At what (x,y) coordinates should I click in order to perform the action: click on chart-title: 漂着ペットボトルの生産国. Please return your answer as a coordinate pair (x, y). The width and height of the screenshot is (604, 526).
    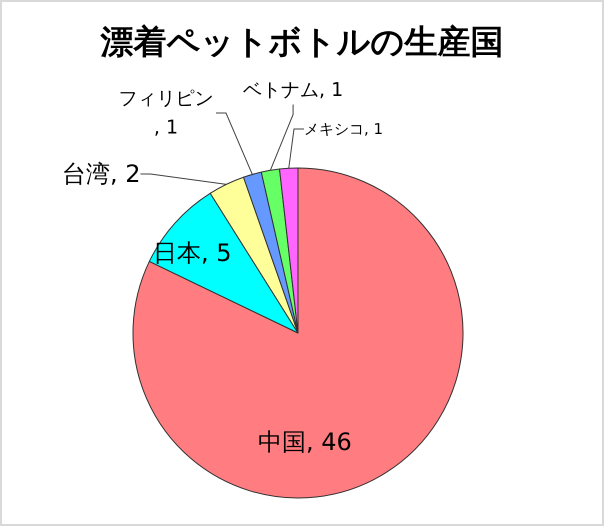
    Looking at the image, I should click on (302, 41).